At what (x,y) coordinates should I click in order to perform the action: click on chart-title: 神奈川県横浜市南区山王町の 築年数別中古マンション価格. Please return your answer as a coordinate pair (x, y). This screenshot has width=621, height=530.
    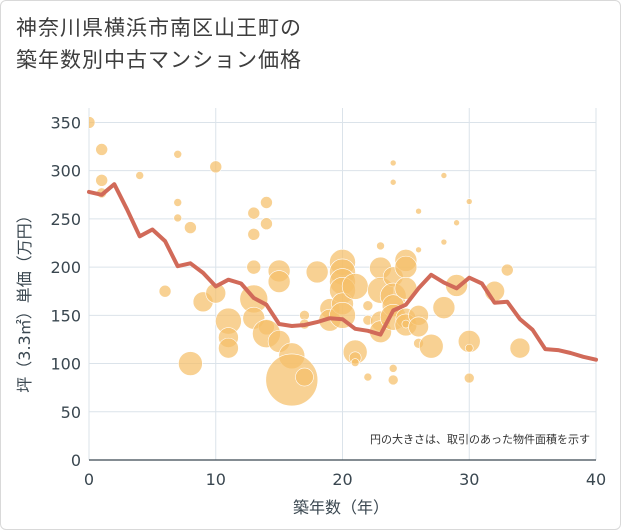
    Looking at the image, I should click on (159, 44).